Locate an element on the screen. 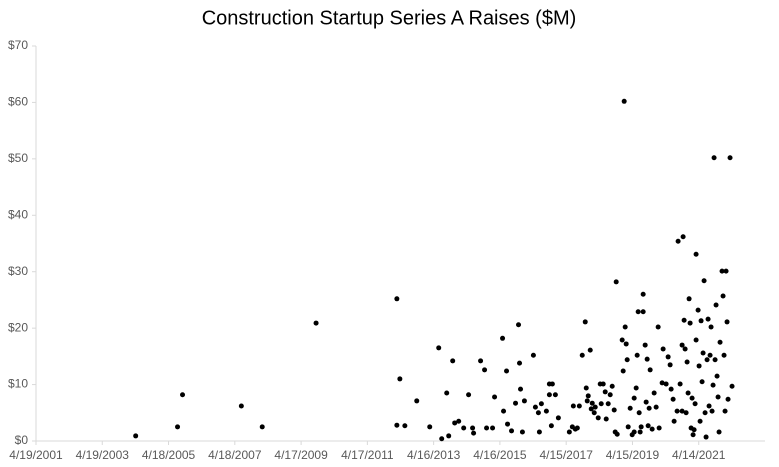 This screenshot has height=467, width=779. y-tick-label: $70 is located at coordinates (18, 45).